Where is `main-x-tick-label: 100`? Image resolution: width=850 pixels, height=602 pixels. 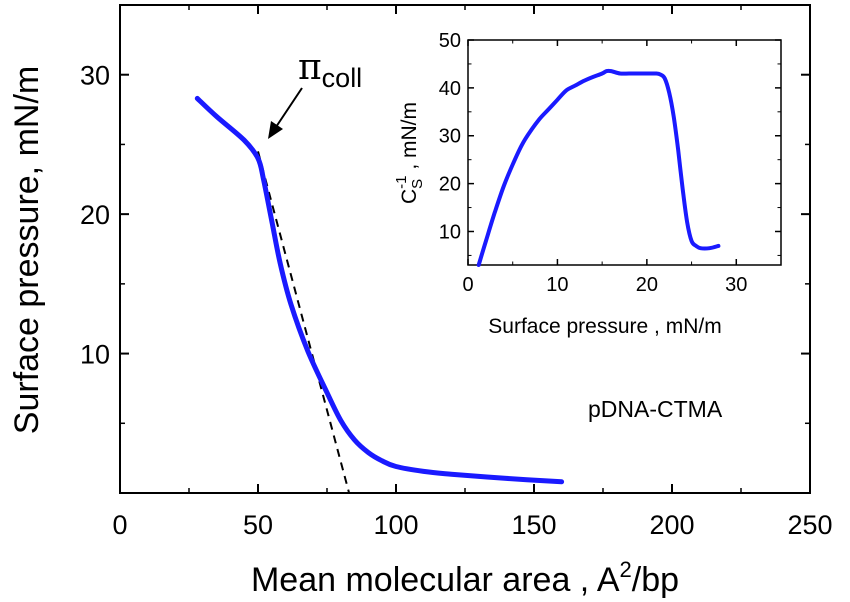 main-x-tick-label: 100 is located at coordinates (395, 525).